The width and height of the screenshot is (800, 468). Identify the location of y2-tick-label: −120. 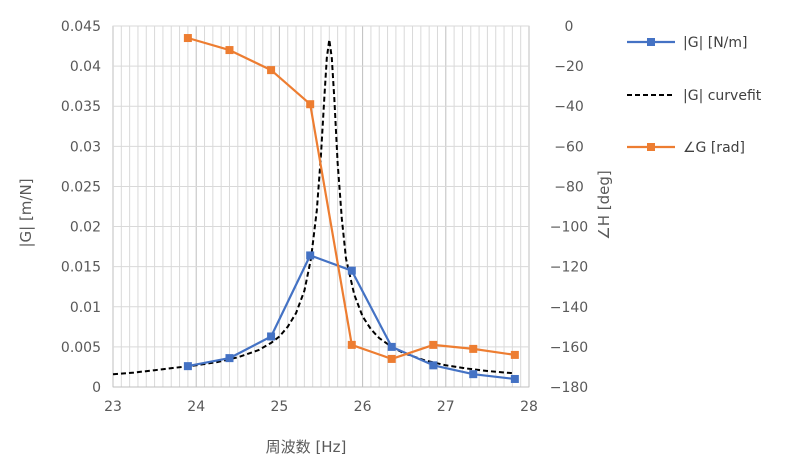
(569, 268).